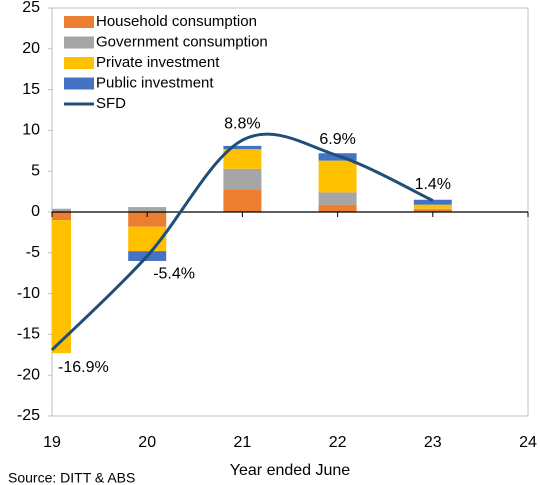 This screenshot has width=540, height=485. I want to click on y-tick-label: 25, so click(31, 8).